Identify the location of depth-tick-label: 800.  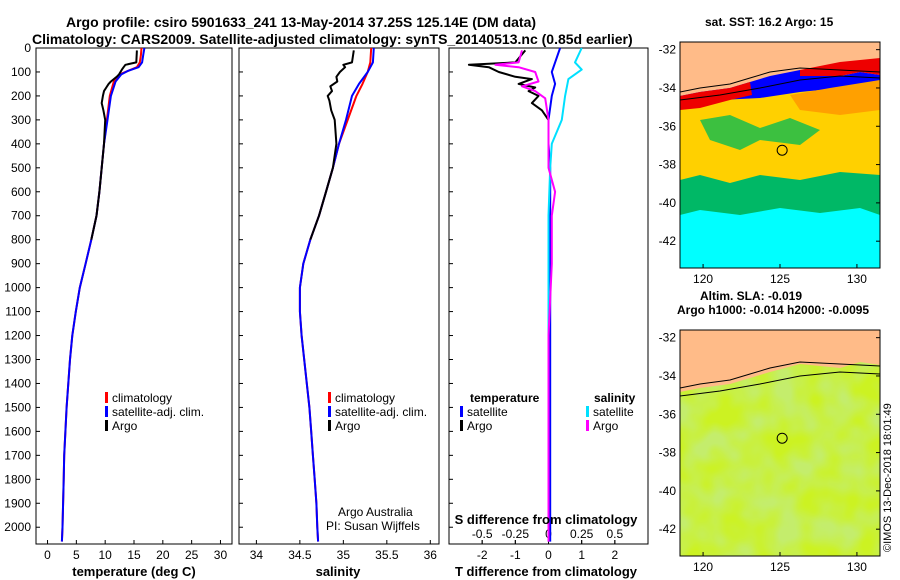
(21, 240).